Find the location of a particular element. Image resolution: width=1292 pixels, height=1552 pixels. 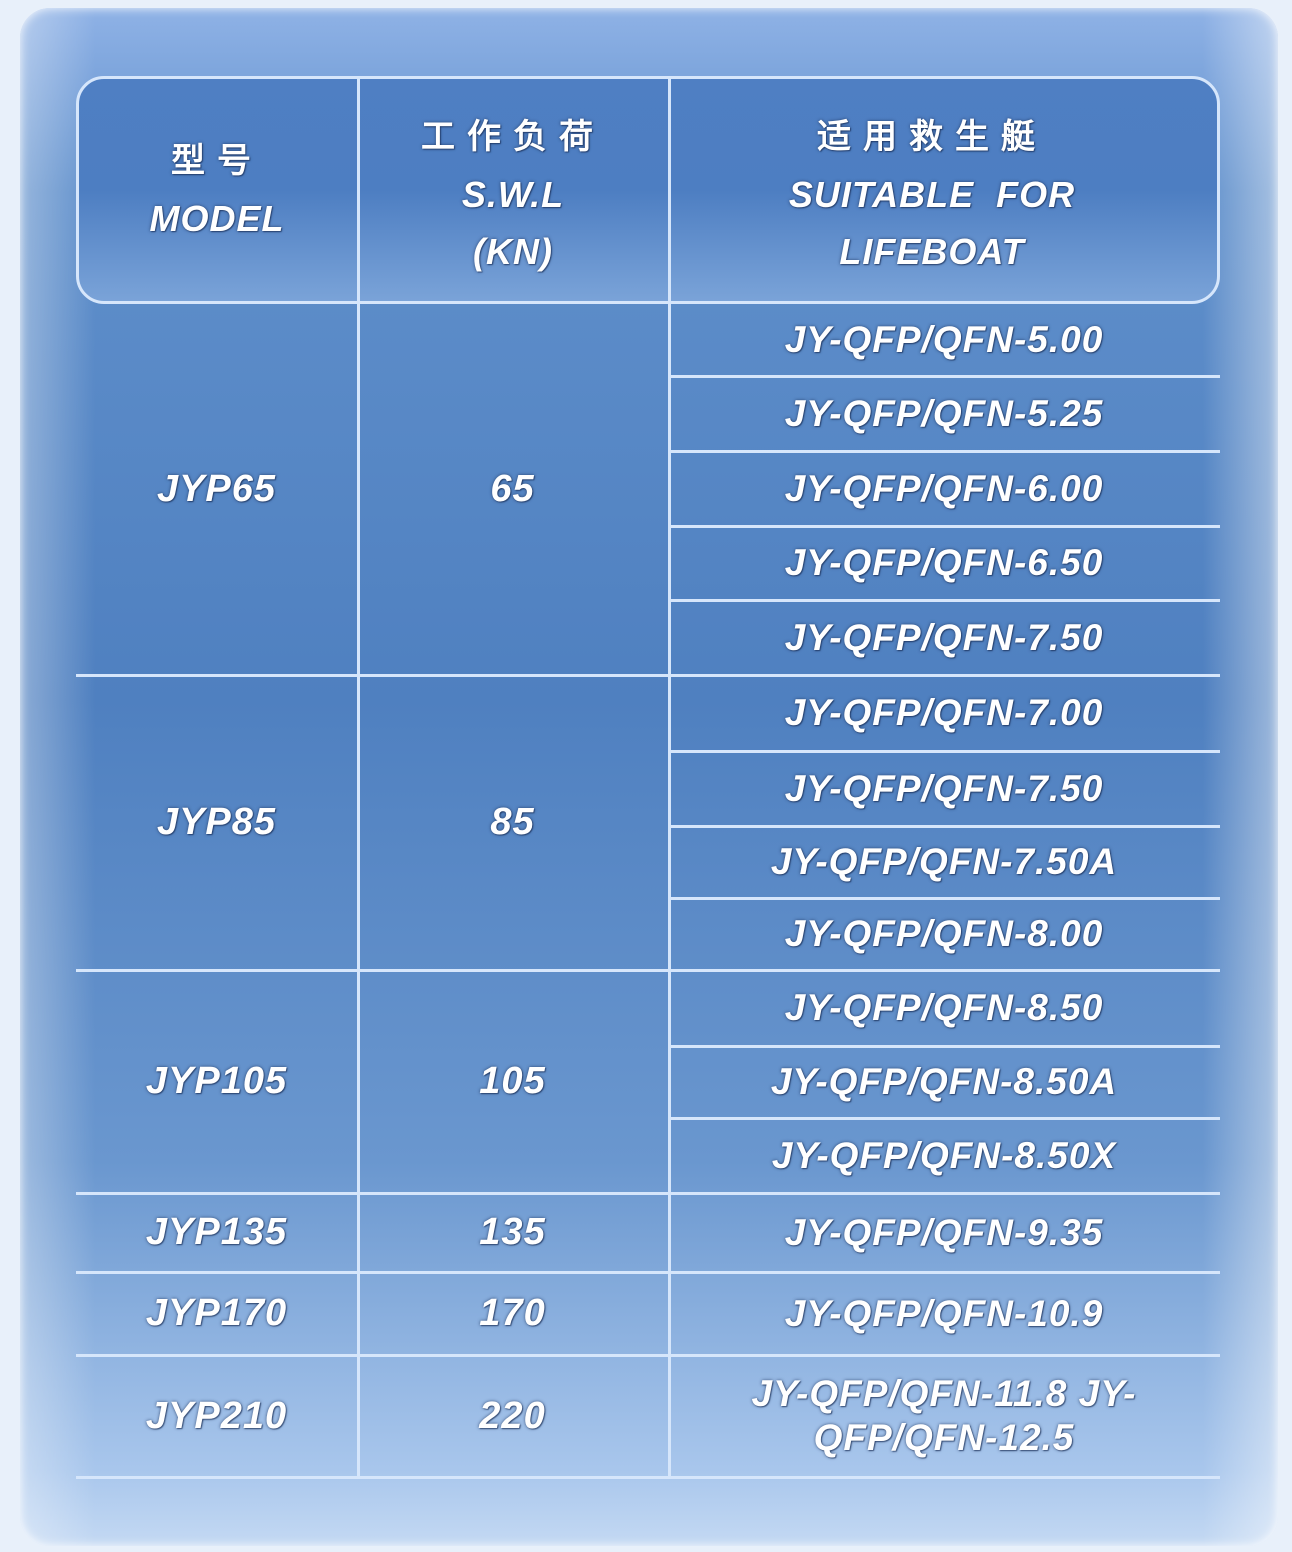

swl-cell: 135 is located at coordinates (512, 1232).